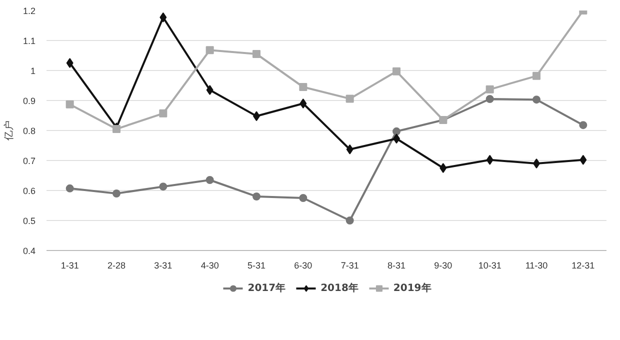 This screenshot has width=620, height=340. What do you see at coordinates (29, 191) in the screenshot?
I see `y-tick-label: 0.6` at bounding box center [29, 191].